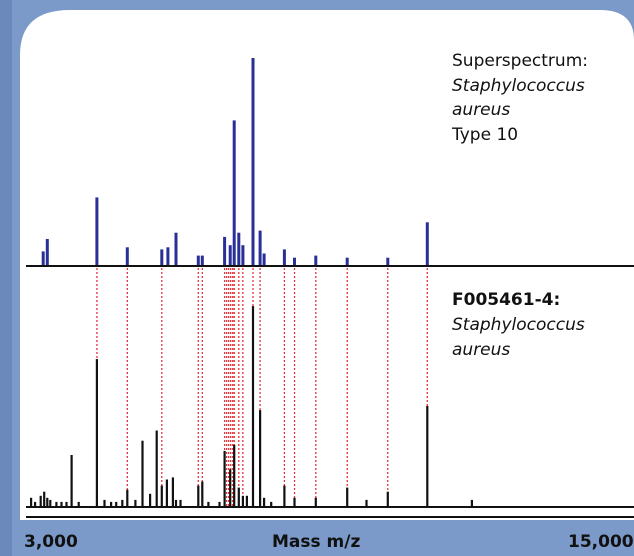  Describe the element at coordinates (316, 542) in the screenshot. I see `x-axis-title: Mass m/z` at that location.